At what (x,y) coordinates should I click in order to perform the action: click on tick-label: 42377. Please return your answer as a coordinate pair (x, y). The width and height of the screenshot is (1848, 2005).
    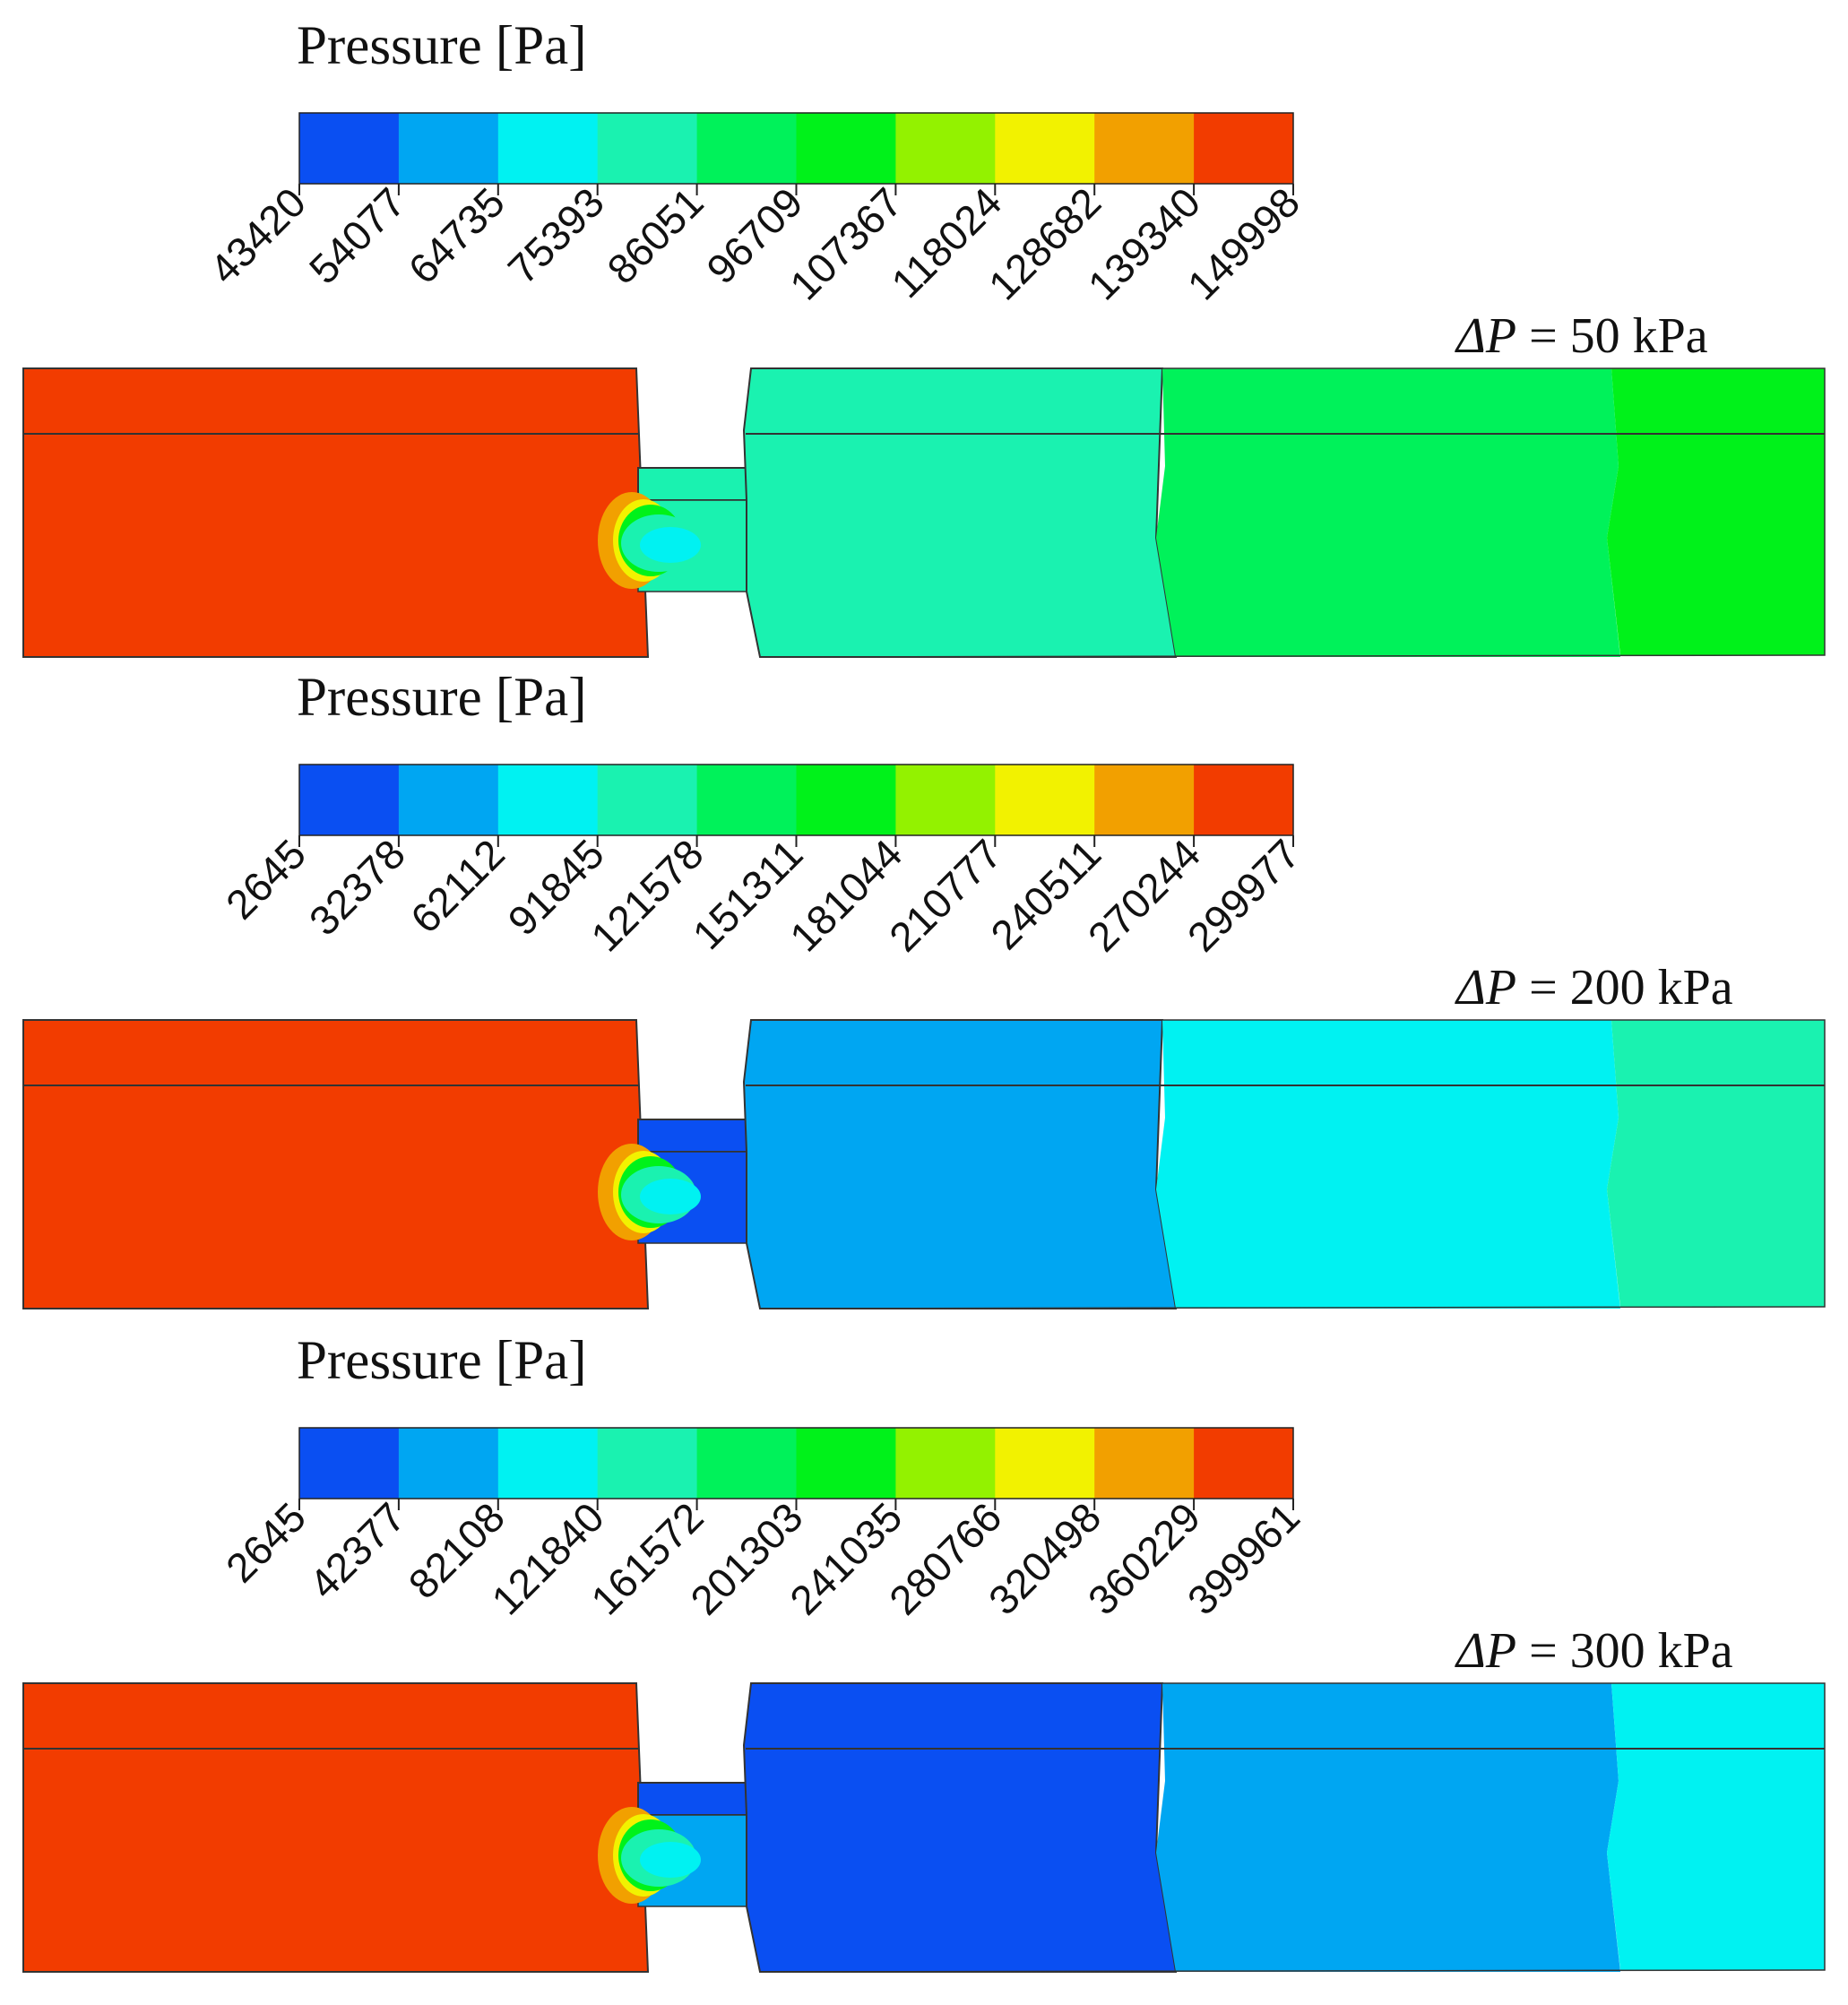
    Looking at the image, I should click on (357, 1550).